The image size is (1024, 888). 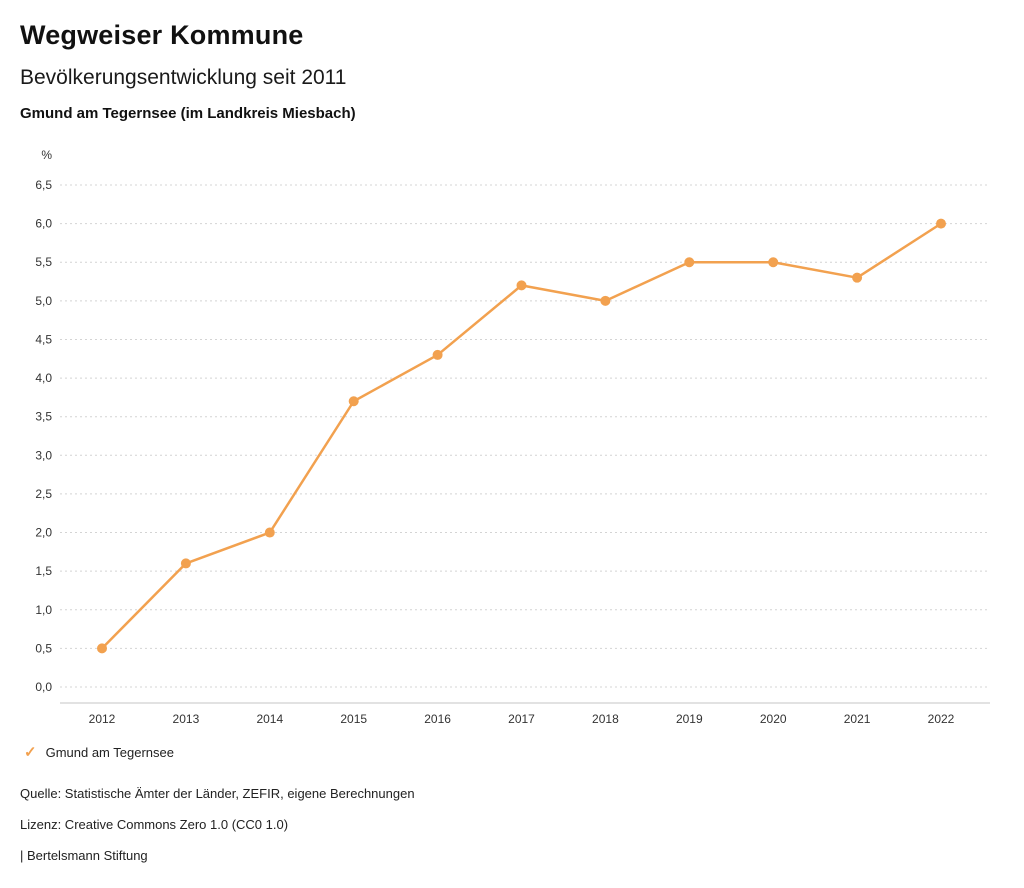 What do you see at coordinates (43, 610) in the screenshot?
I see `y-axis-tick-label: 1,0` at bounding box center [43, 610].